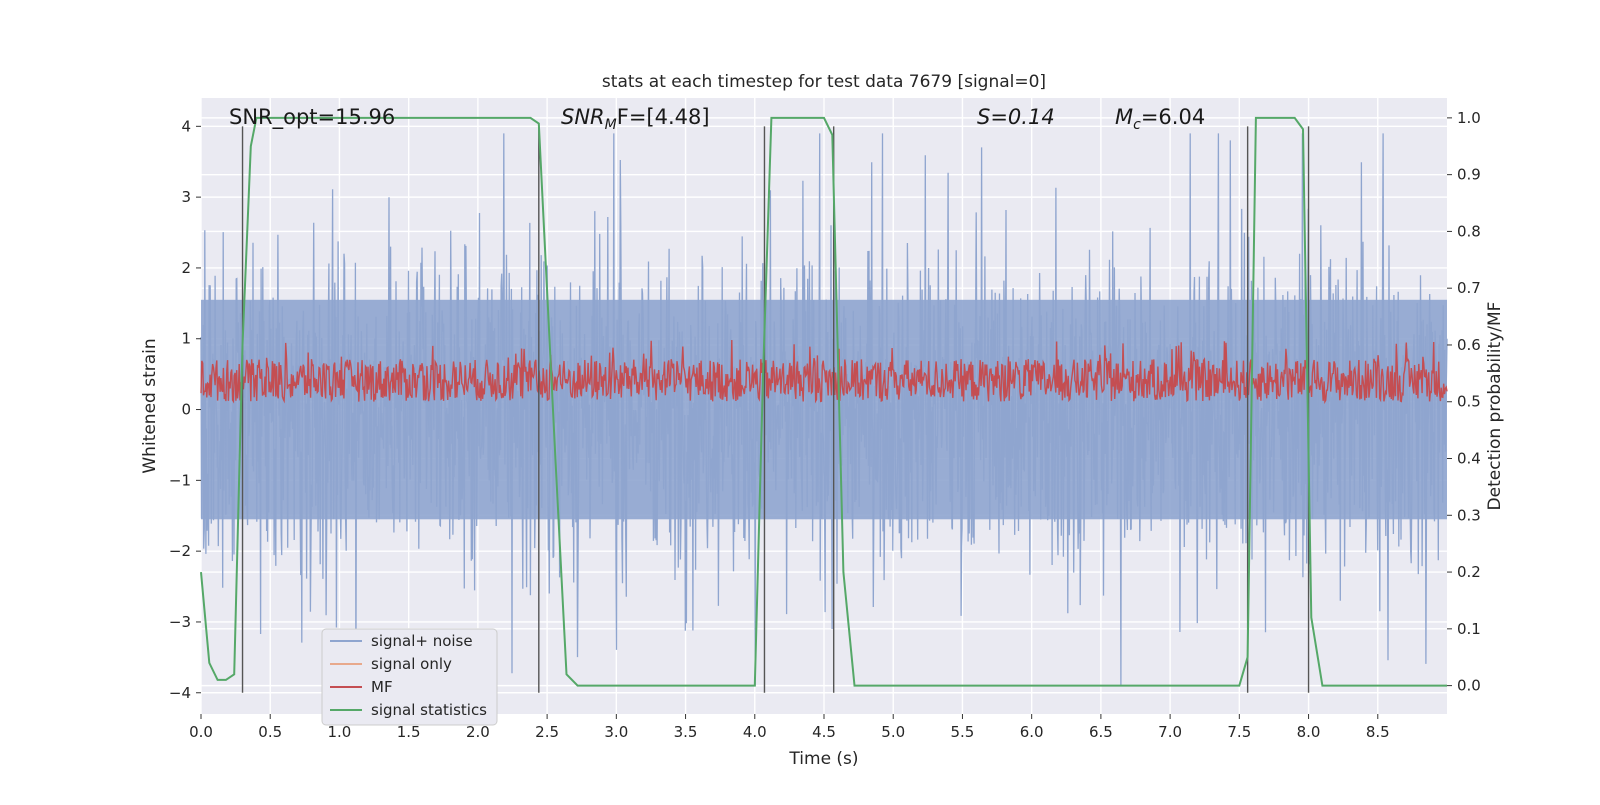  I want to click on x-tick-label: 8.0, so click(1309, 732).